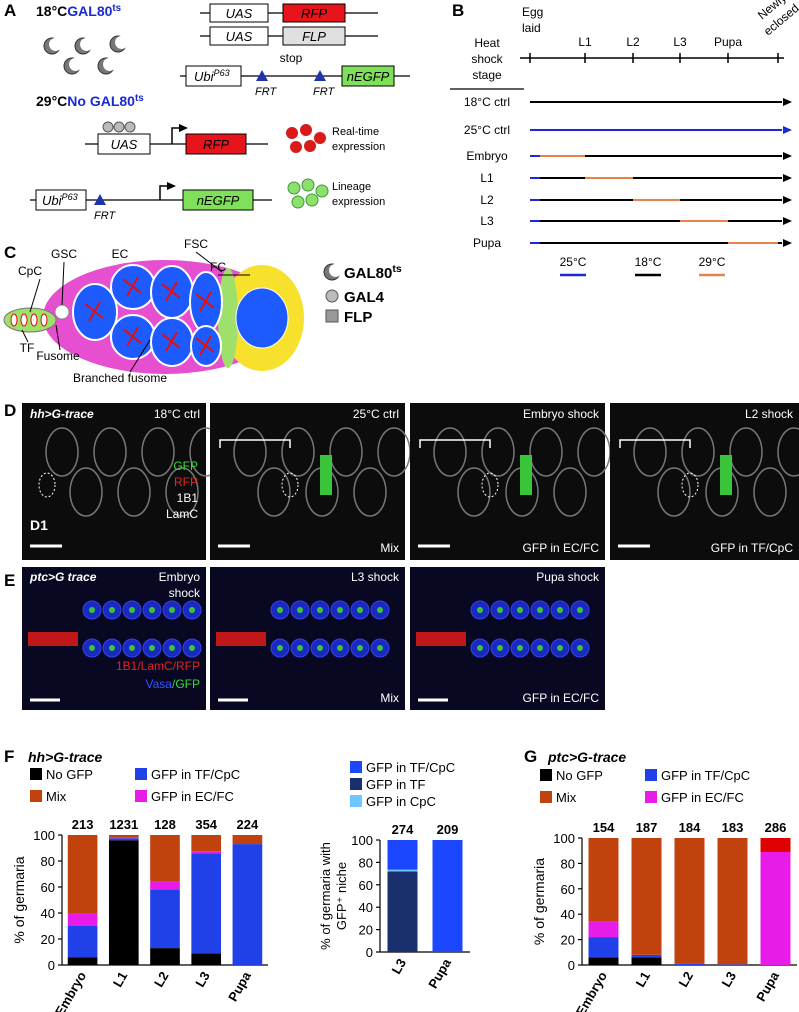  What do you see at coordinates (159, 684) in the screenshot?
I see `text-part: Vasa` at bounding box center [159, 684].